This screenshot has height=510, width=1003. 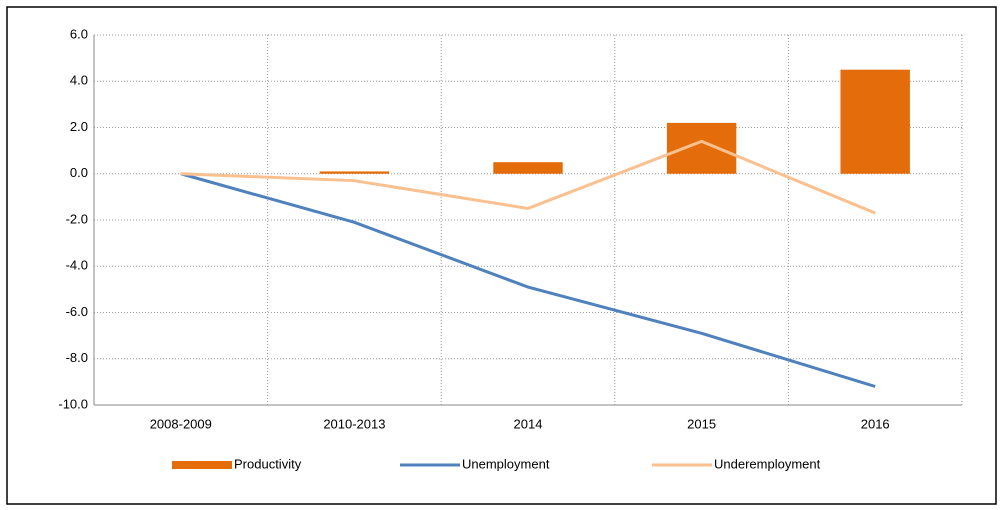 I want to click on y-tick-label: 4.0, so click(x=79, y=80).